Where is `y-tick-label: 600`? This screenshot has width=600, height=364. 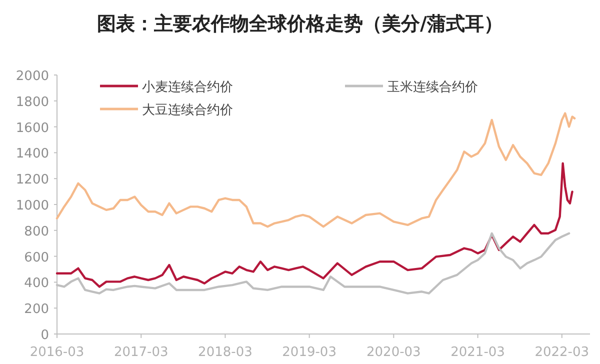 y-tick-label: 600 is located at coordinates (36, 258).